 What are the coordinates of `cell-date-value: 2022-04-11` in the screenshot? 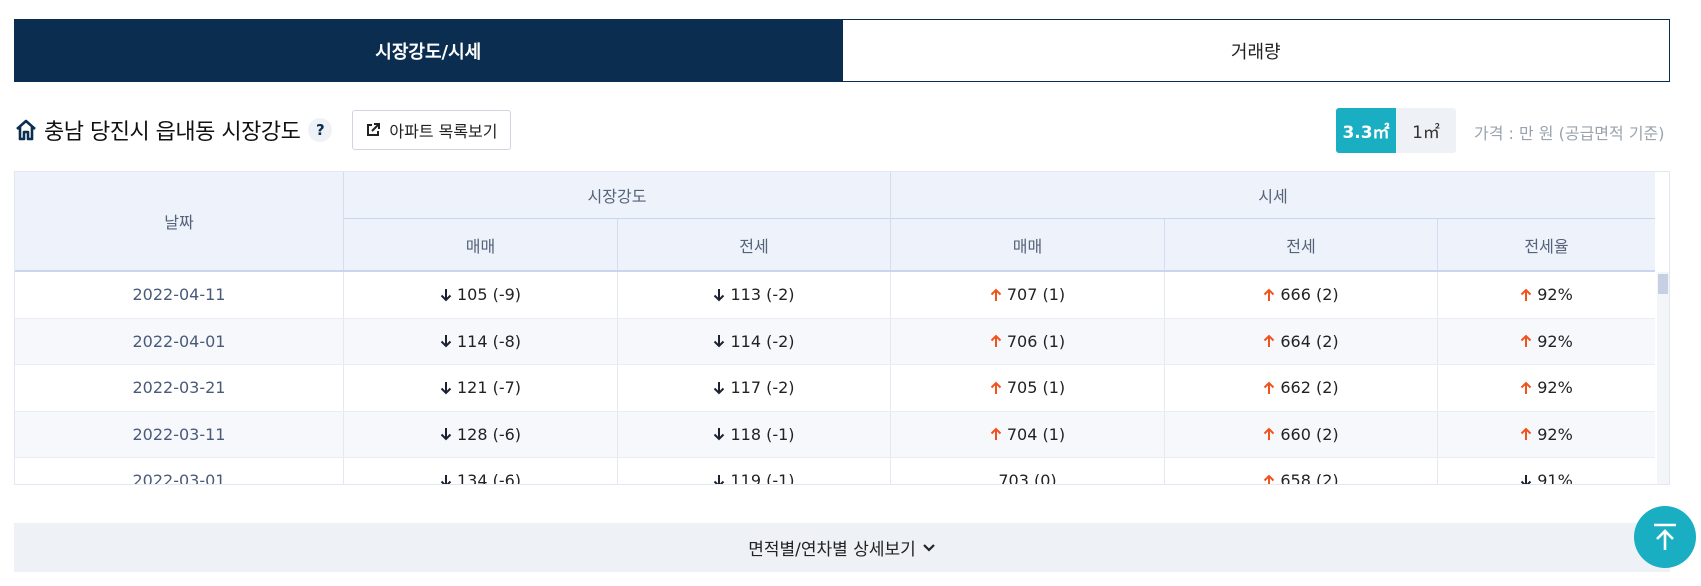 It's located at (179, 295).